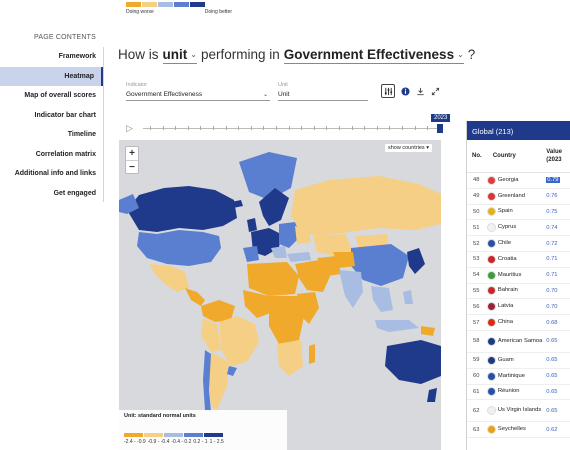 The width and height of the screenshot is (570, 450). I want to click on table-row: 62 Us Virgin Islands 0.65, so click(518, 411).